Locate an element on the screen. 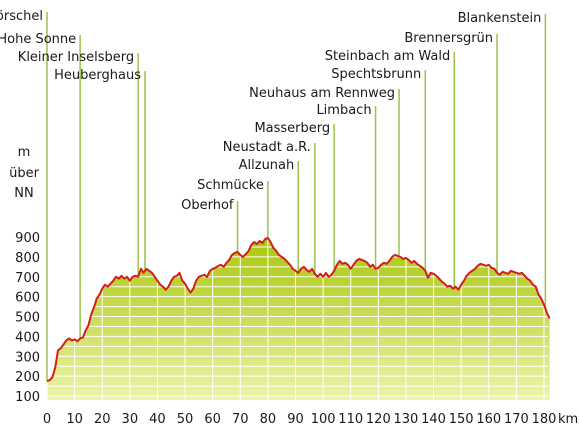  y-axis-label: NN is located at coordinates (23, 193).